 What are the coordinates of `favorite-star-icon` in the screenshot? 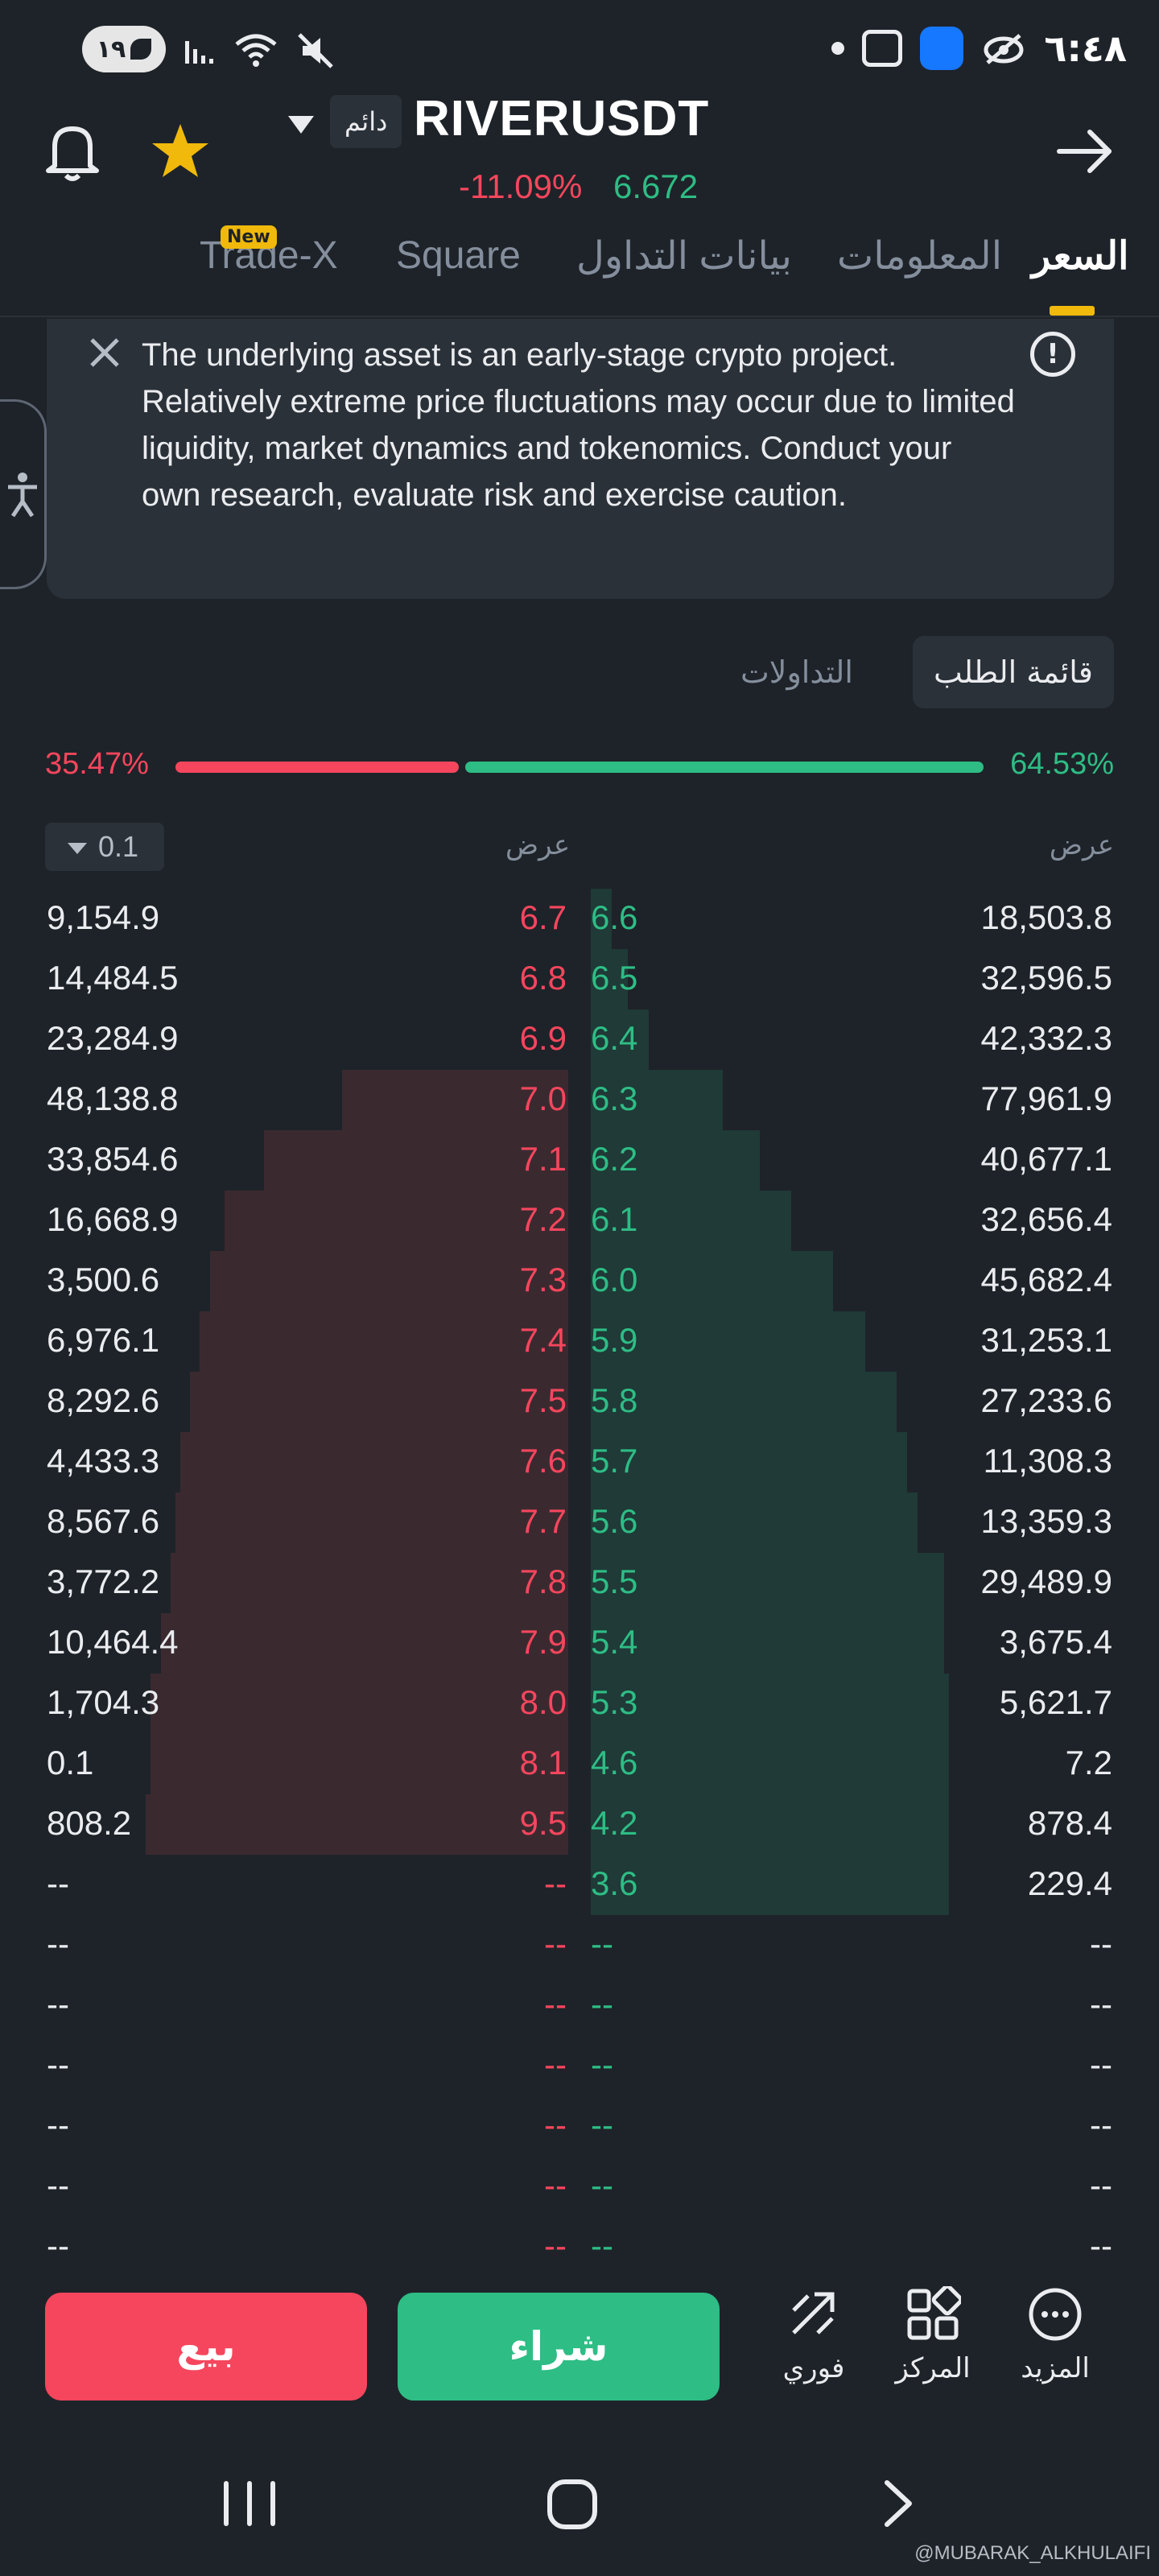 It's located at (180, 151).